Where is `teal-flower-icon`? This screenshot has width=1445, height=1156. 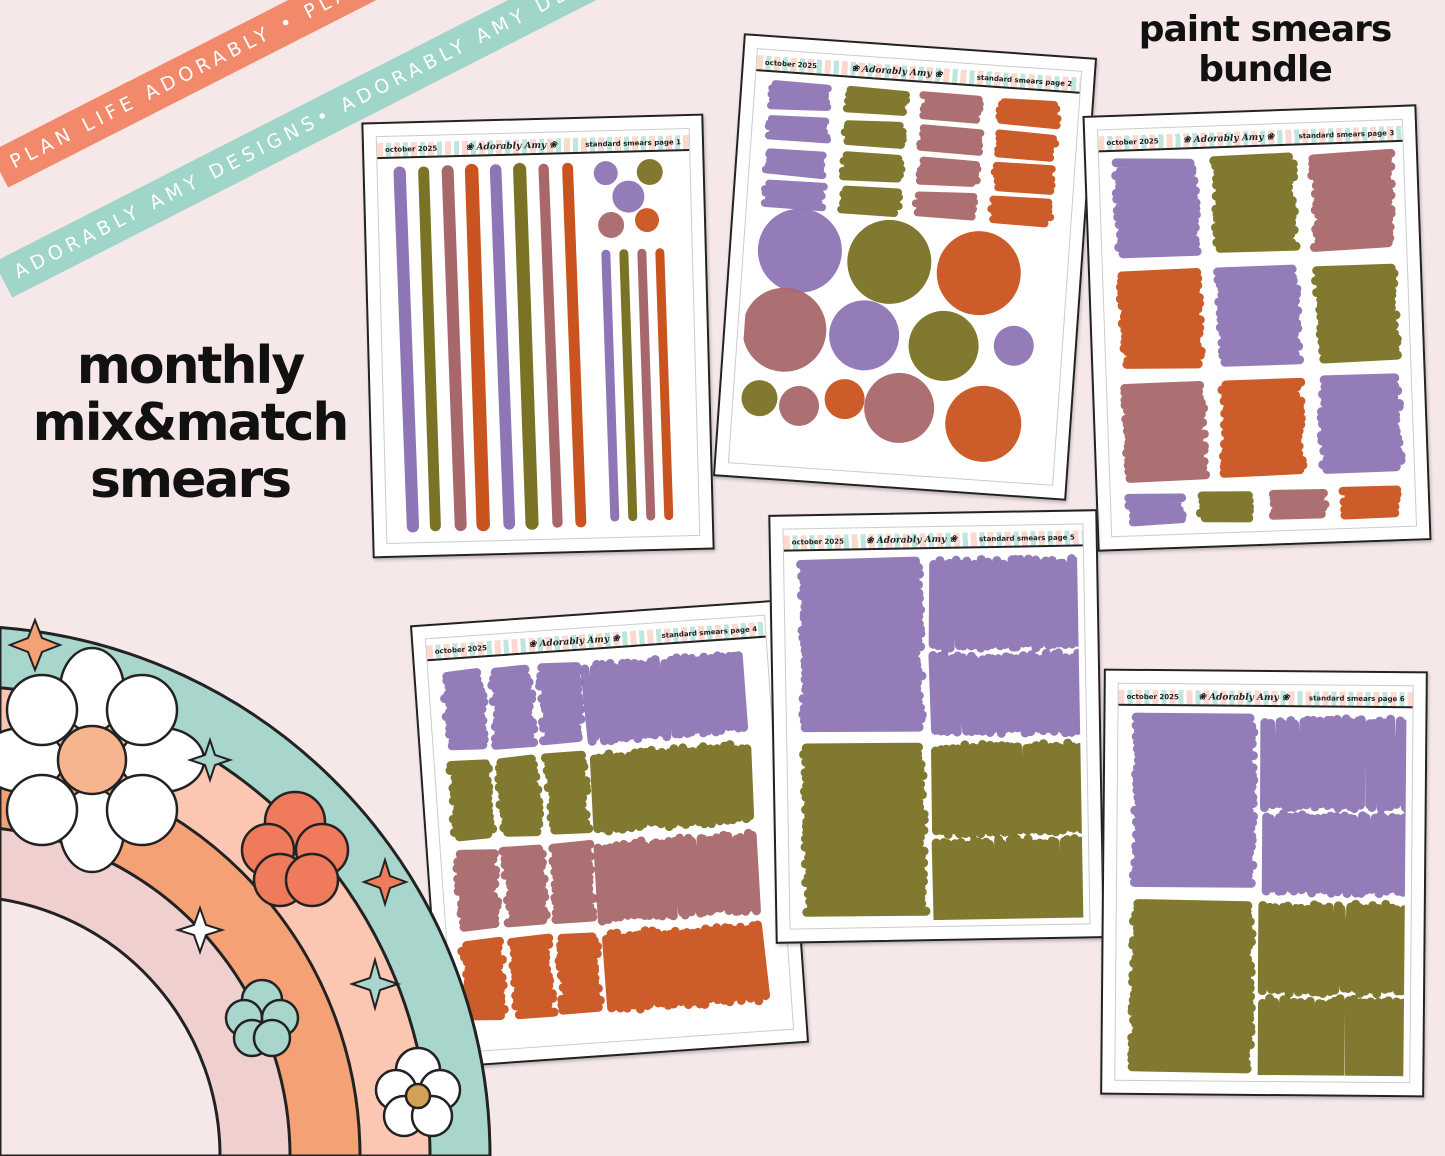 teal-flower-icon is located at coordinates (262, 1018).